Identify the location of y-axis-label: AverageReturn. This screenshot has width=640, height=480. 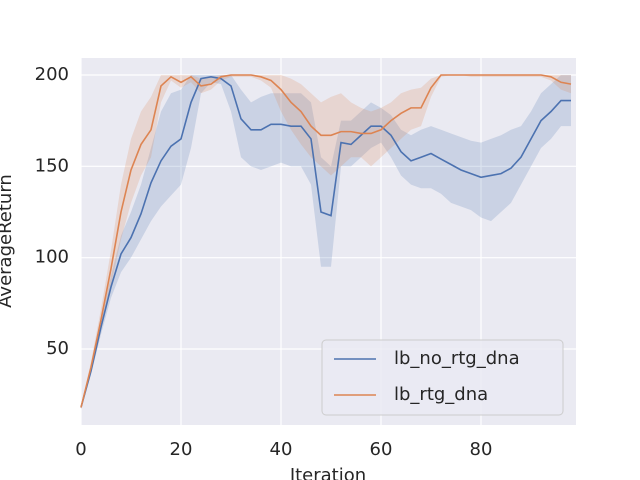
(8, 241).